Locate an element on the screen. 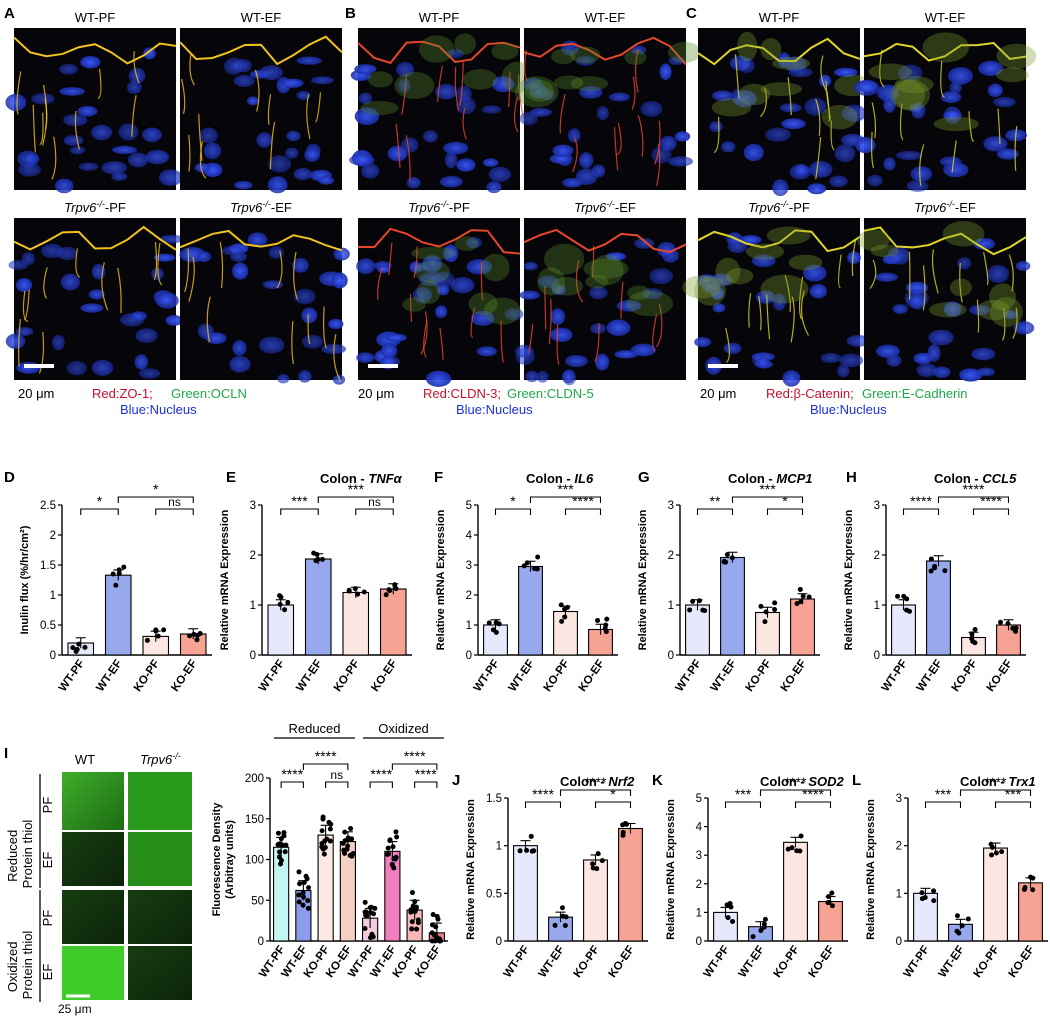 The height and width of the screenshot is (1016, 1050). chart-title: Colon - TNFα is located at coordinates (361, 478).